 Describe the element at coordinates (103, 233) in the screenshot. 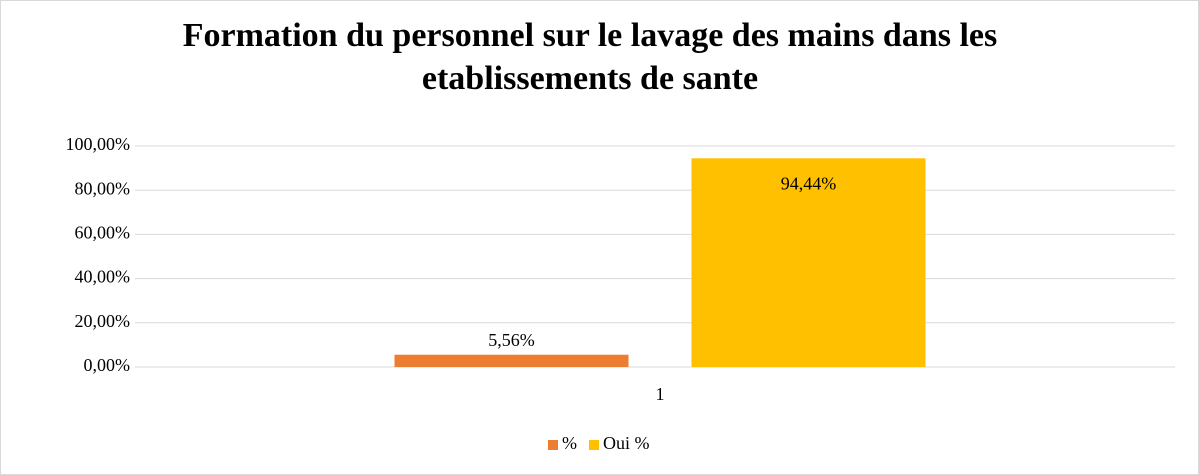

I see `y-tick-label: 60,00%` at that location.